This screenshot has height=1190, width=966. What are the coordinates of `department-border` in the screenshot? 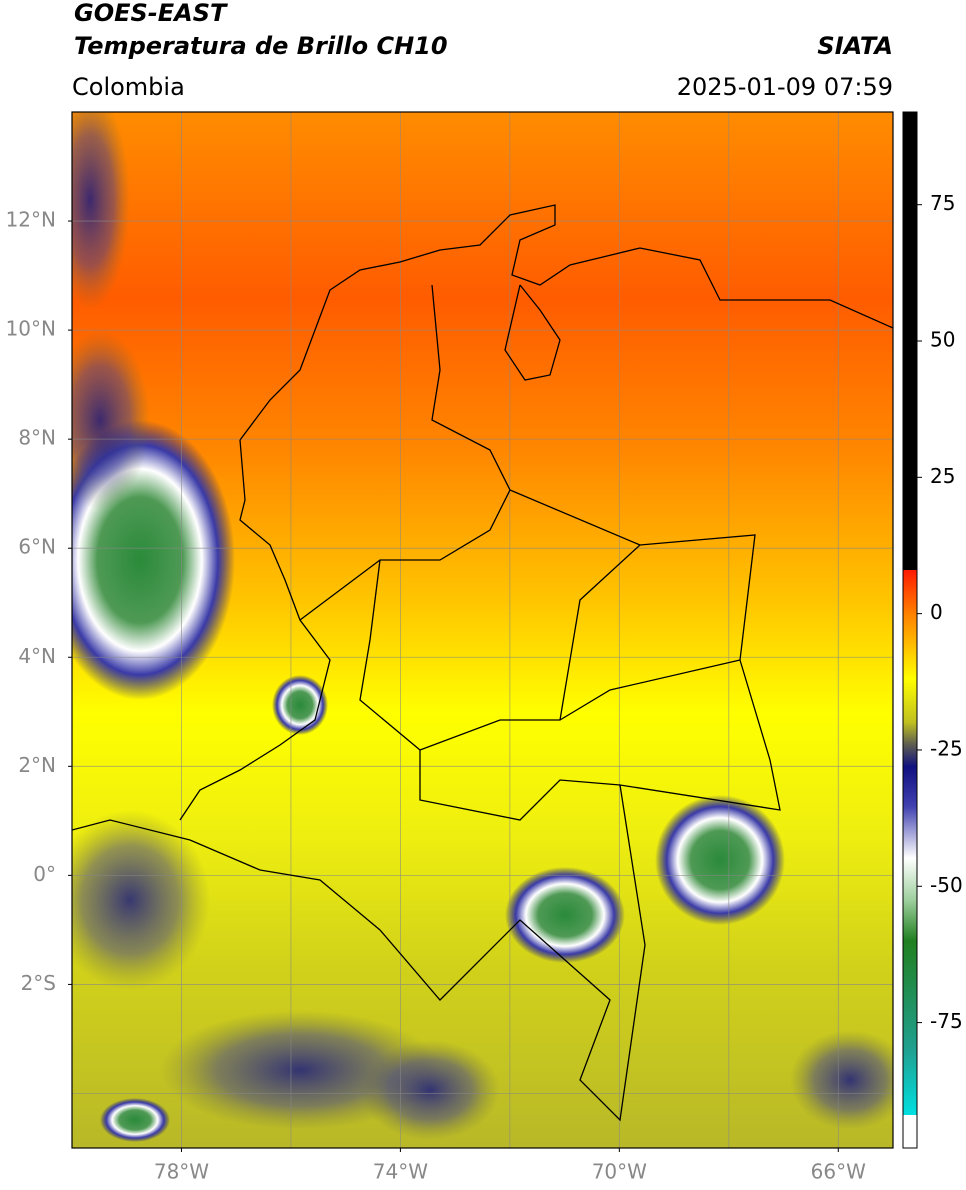 It's located at (520, 655).